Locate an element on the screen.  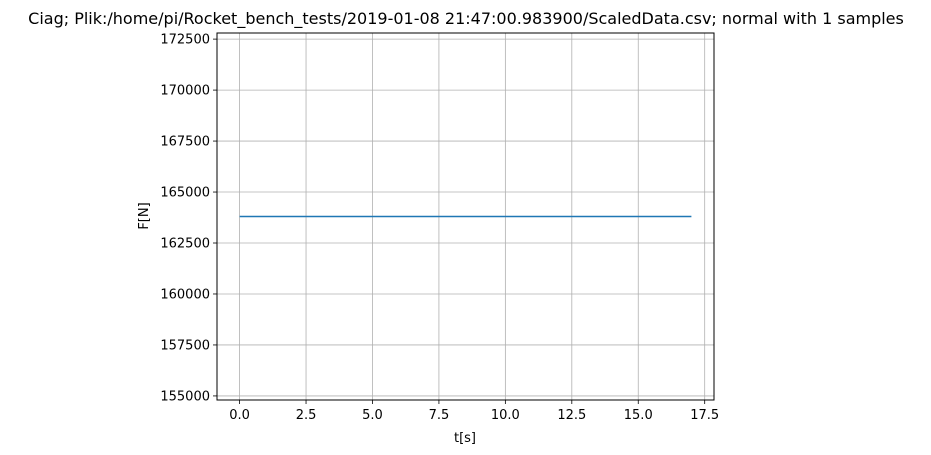
y-tick-label: 167500 is located at coordinates (185, 142).